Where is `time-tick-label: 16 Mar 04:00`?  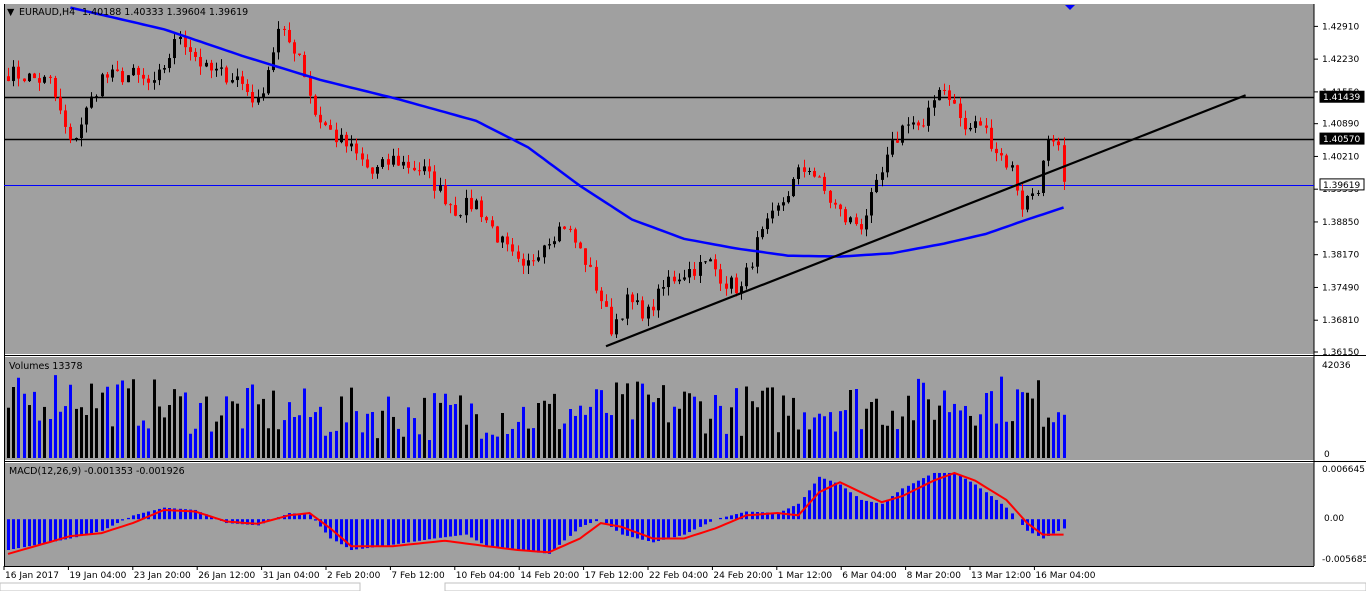
time-tick-label: 16 Mar 04:00 is located at coordinates (1065, 576).